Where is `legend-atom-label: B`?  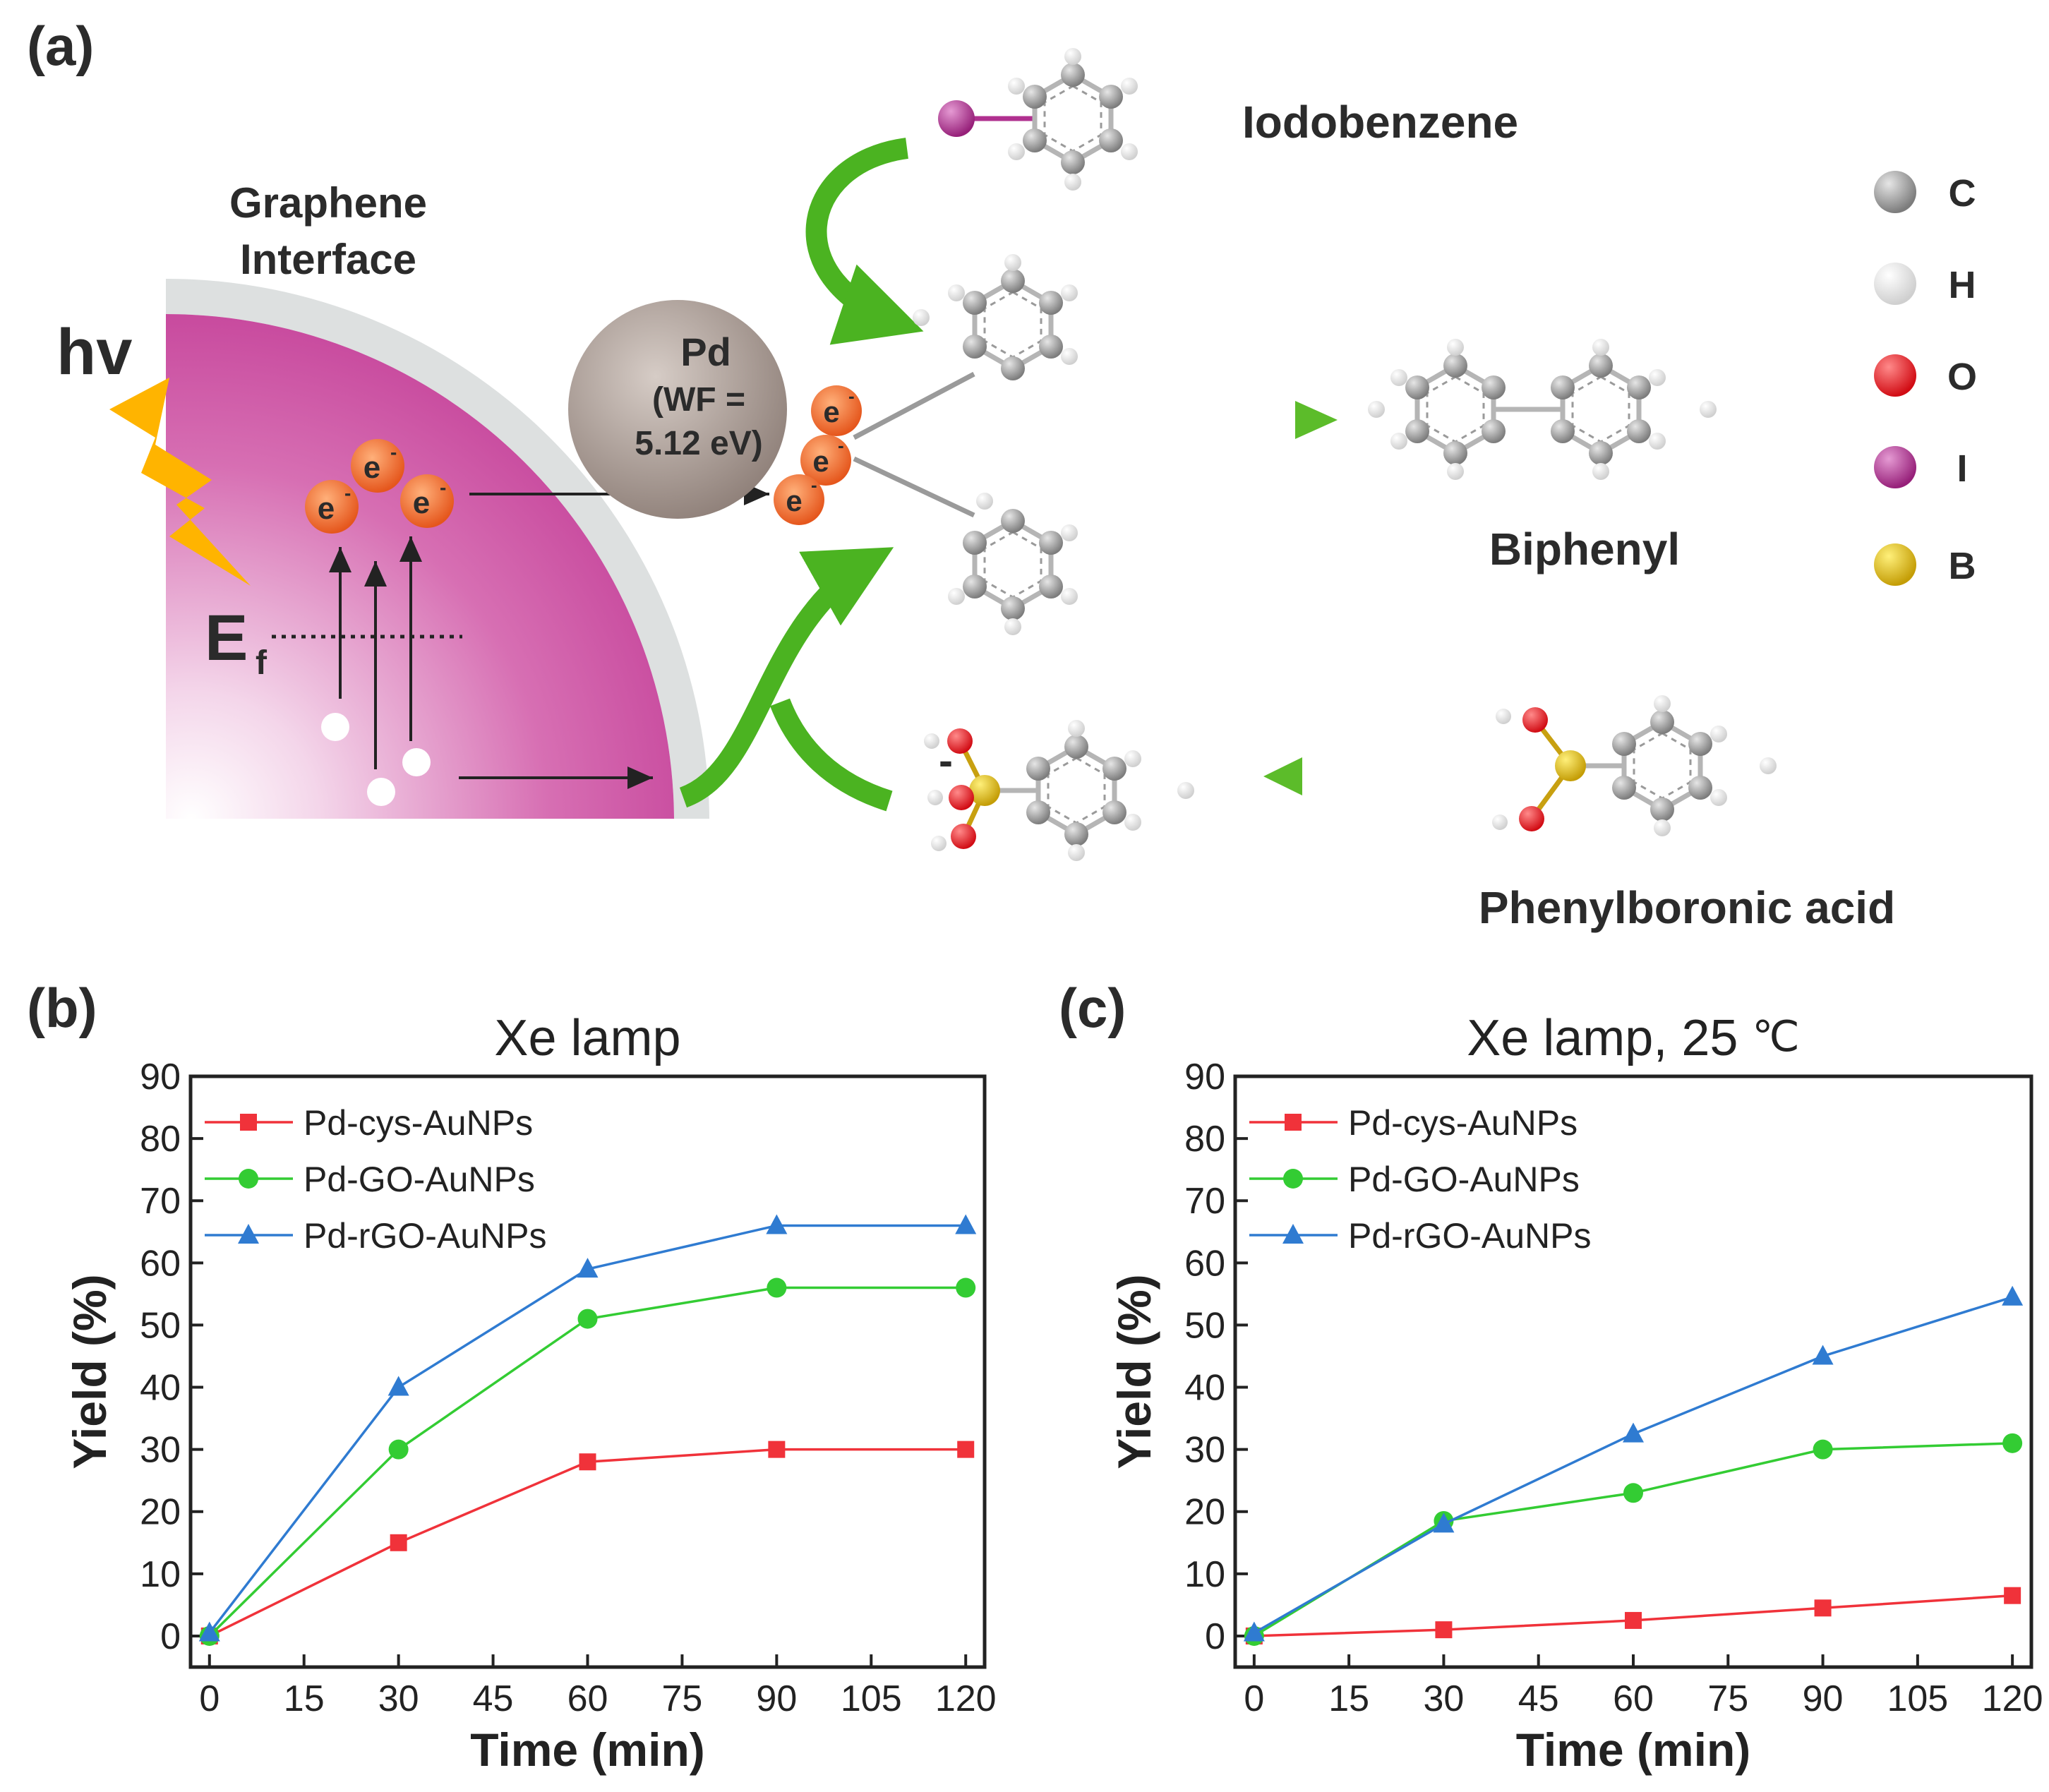 legend-atom-label: B is located at coordinates (1963, 566).